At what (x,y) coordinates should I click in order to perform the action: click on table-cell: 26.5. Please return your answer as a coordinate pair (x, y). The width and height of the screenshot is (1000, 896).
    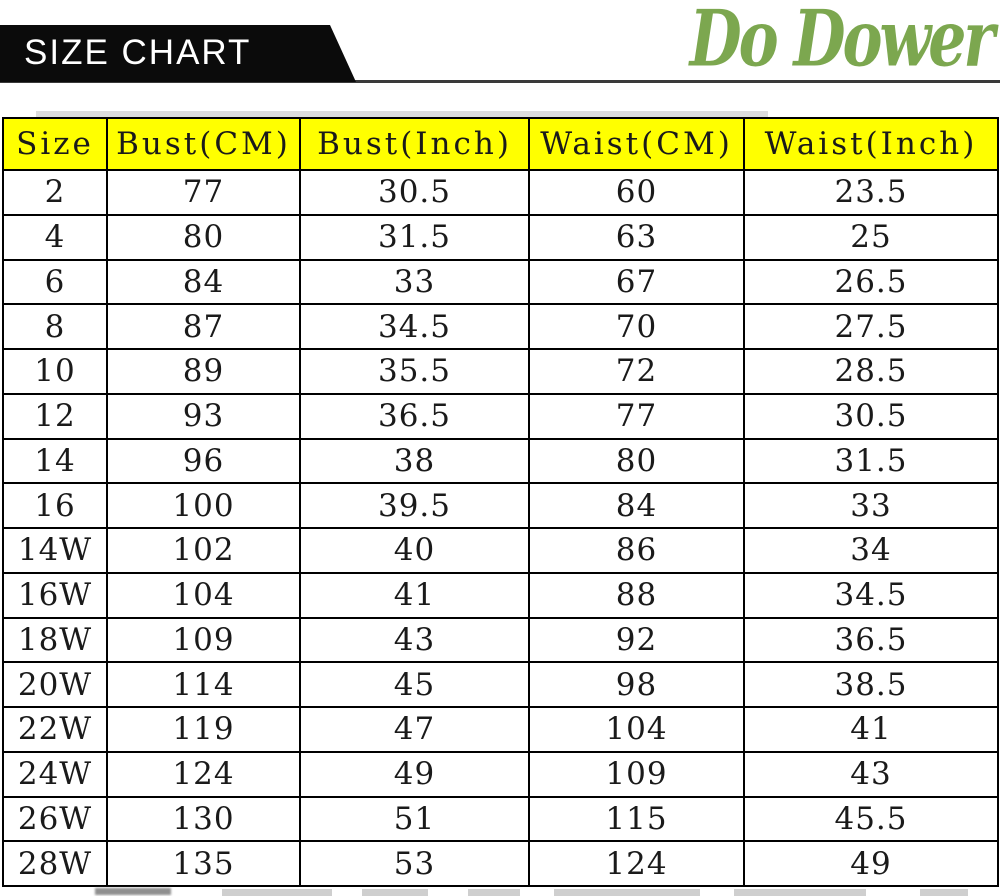
    Looking at the image, I should click on (871, 282).